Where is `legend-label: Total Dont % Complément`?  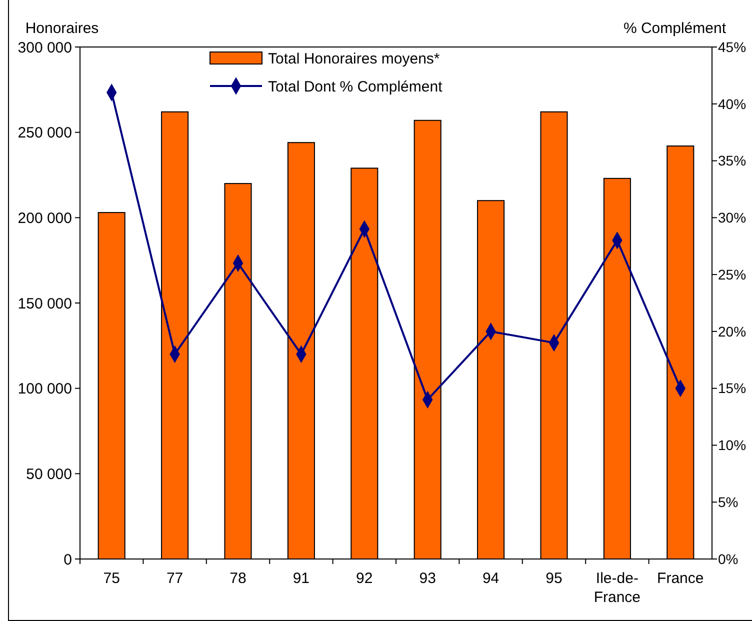
legend-label: Total Dont % Complément is located at coordinates (356, 87).